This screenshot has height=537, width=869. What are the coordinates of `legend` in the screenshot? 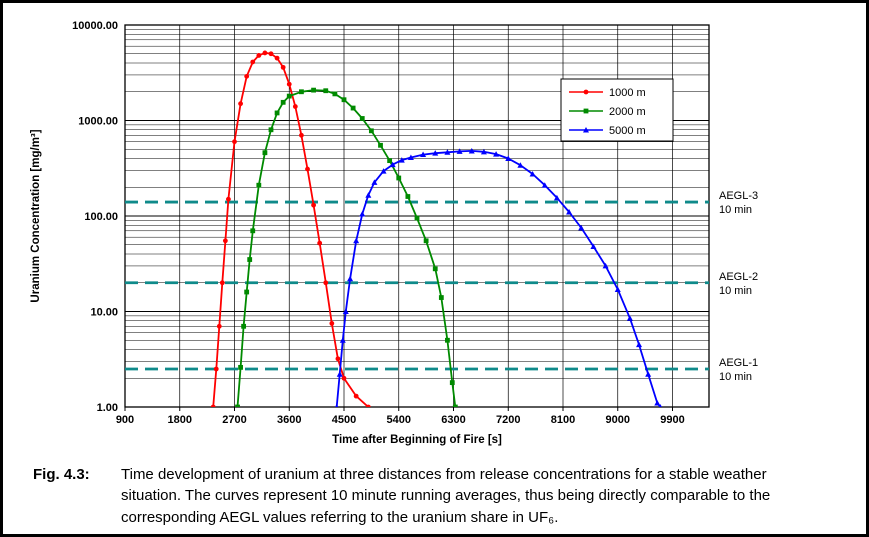 It's located at (617, 110).